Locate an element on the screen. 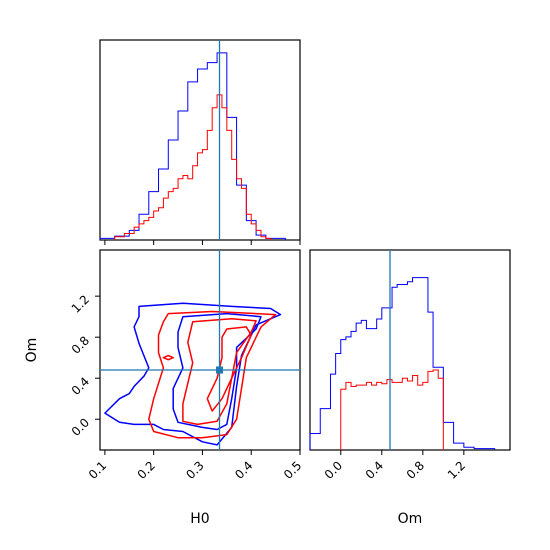 This screenshot has height=550, width=550. joint-x-tick-label-0.3: 0.3 is located at coordinates (194, 469).